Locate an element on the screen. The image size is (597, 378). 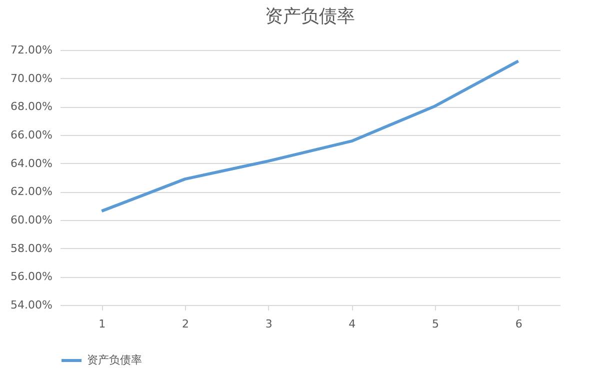
y-tick-label: 58.00% is located at coordinates (31, 248).